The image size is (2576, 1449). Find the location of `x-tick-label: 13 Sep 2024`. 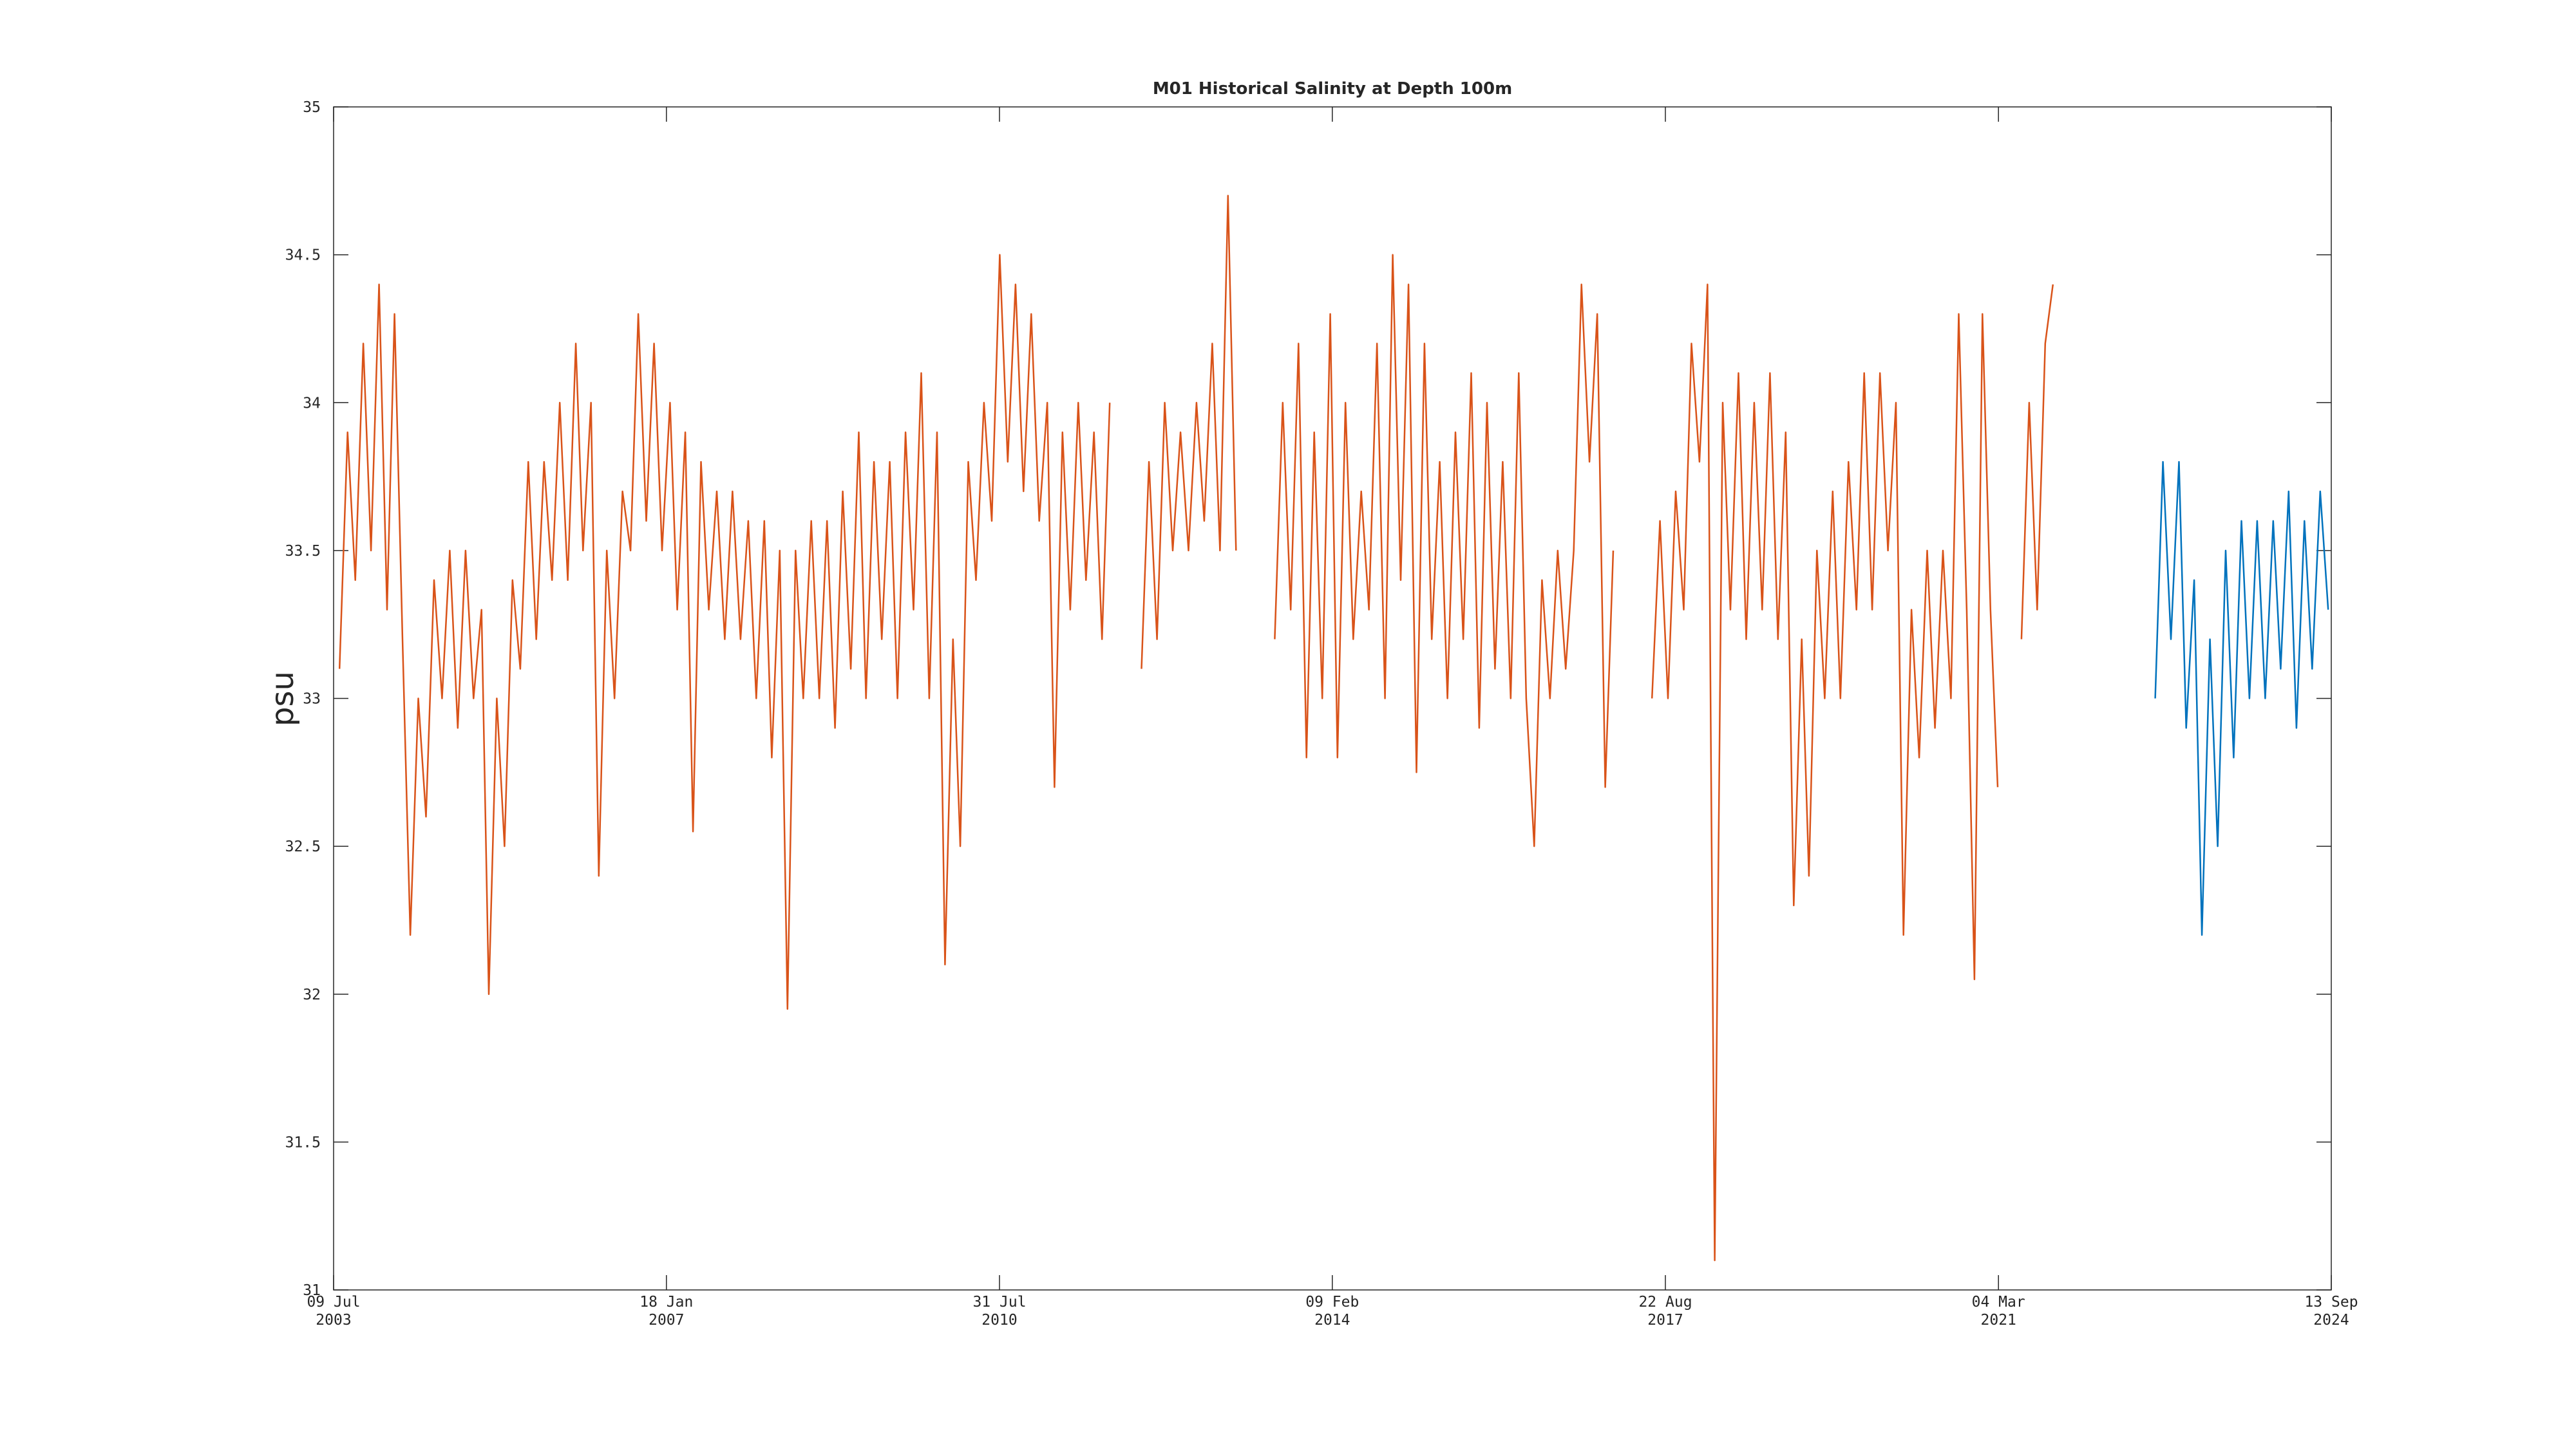

x-tick-label: 13 Sep 2024 is located at coordinates (2331, 1311).